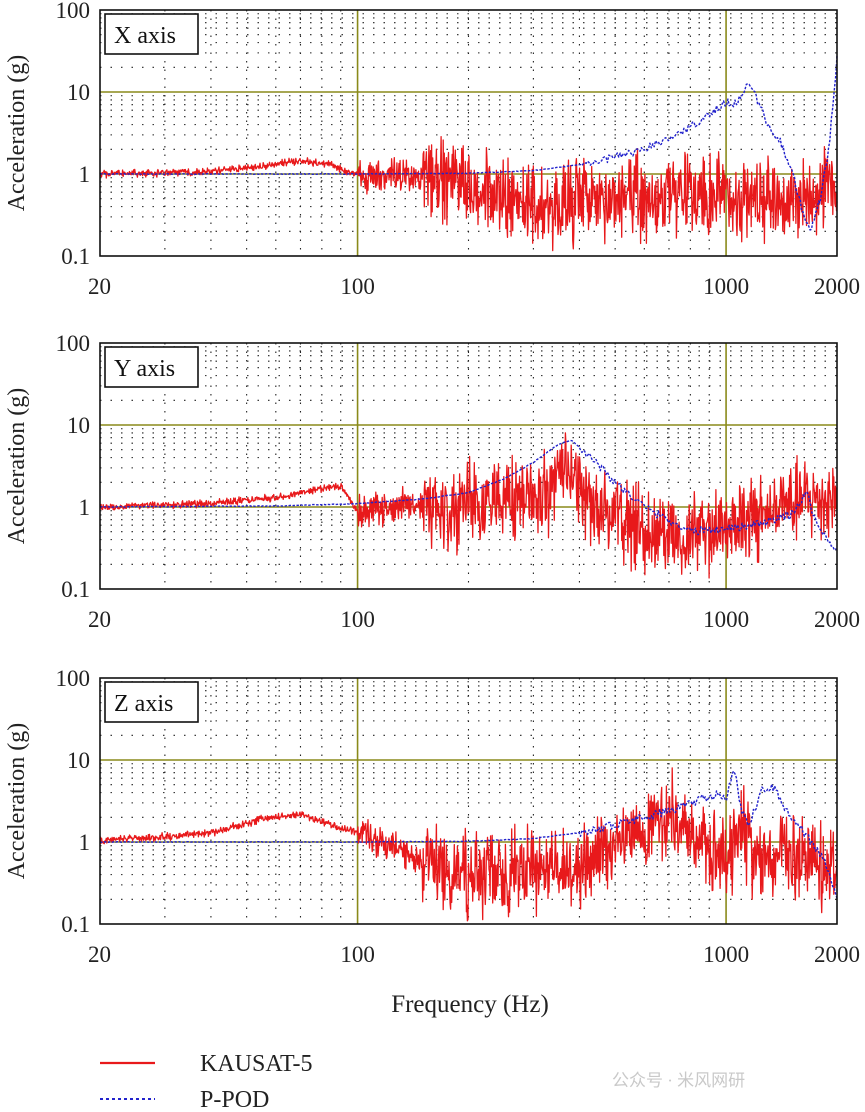  Describe the element at coordinates (145, 36) in the screenshot. I see `axis-label: X axis` at that location.